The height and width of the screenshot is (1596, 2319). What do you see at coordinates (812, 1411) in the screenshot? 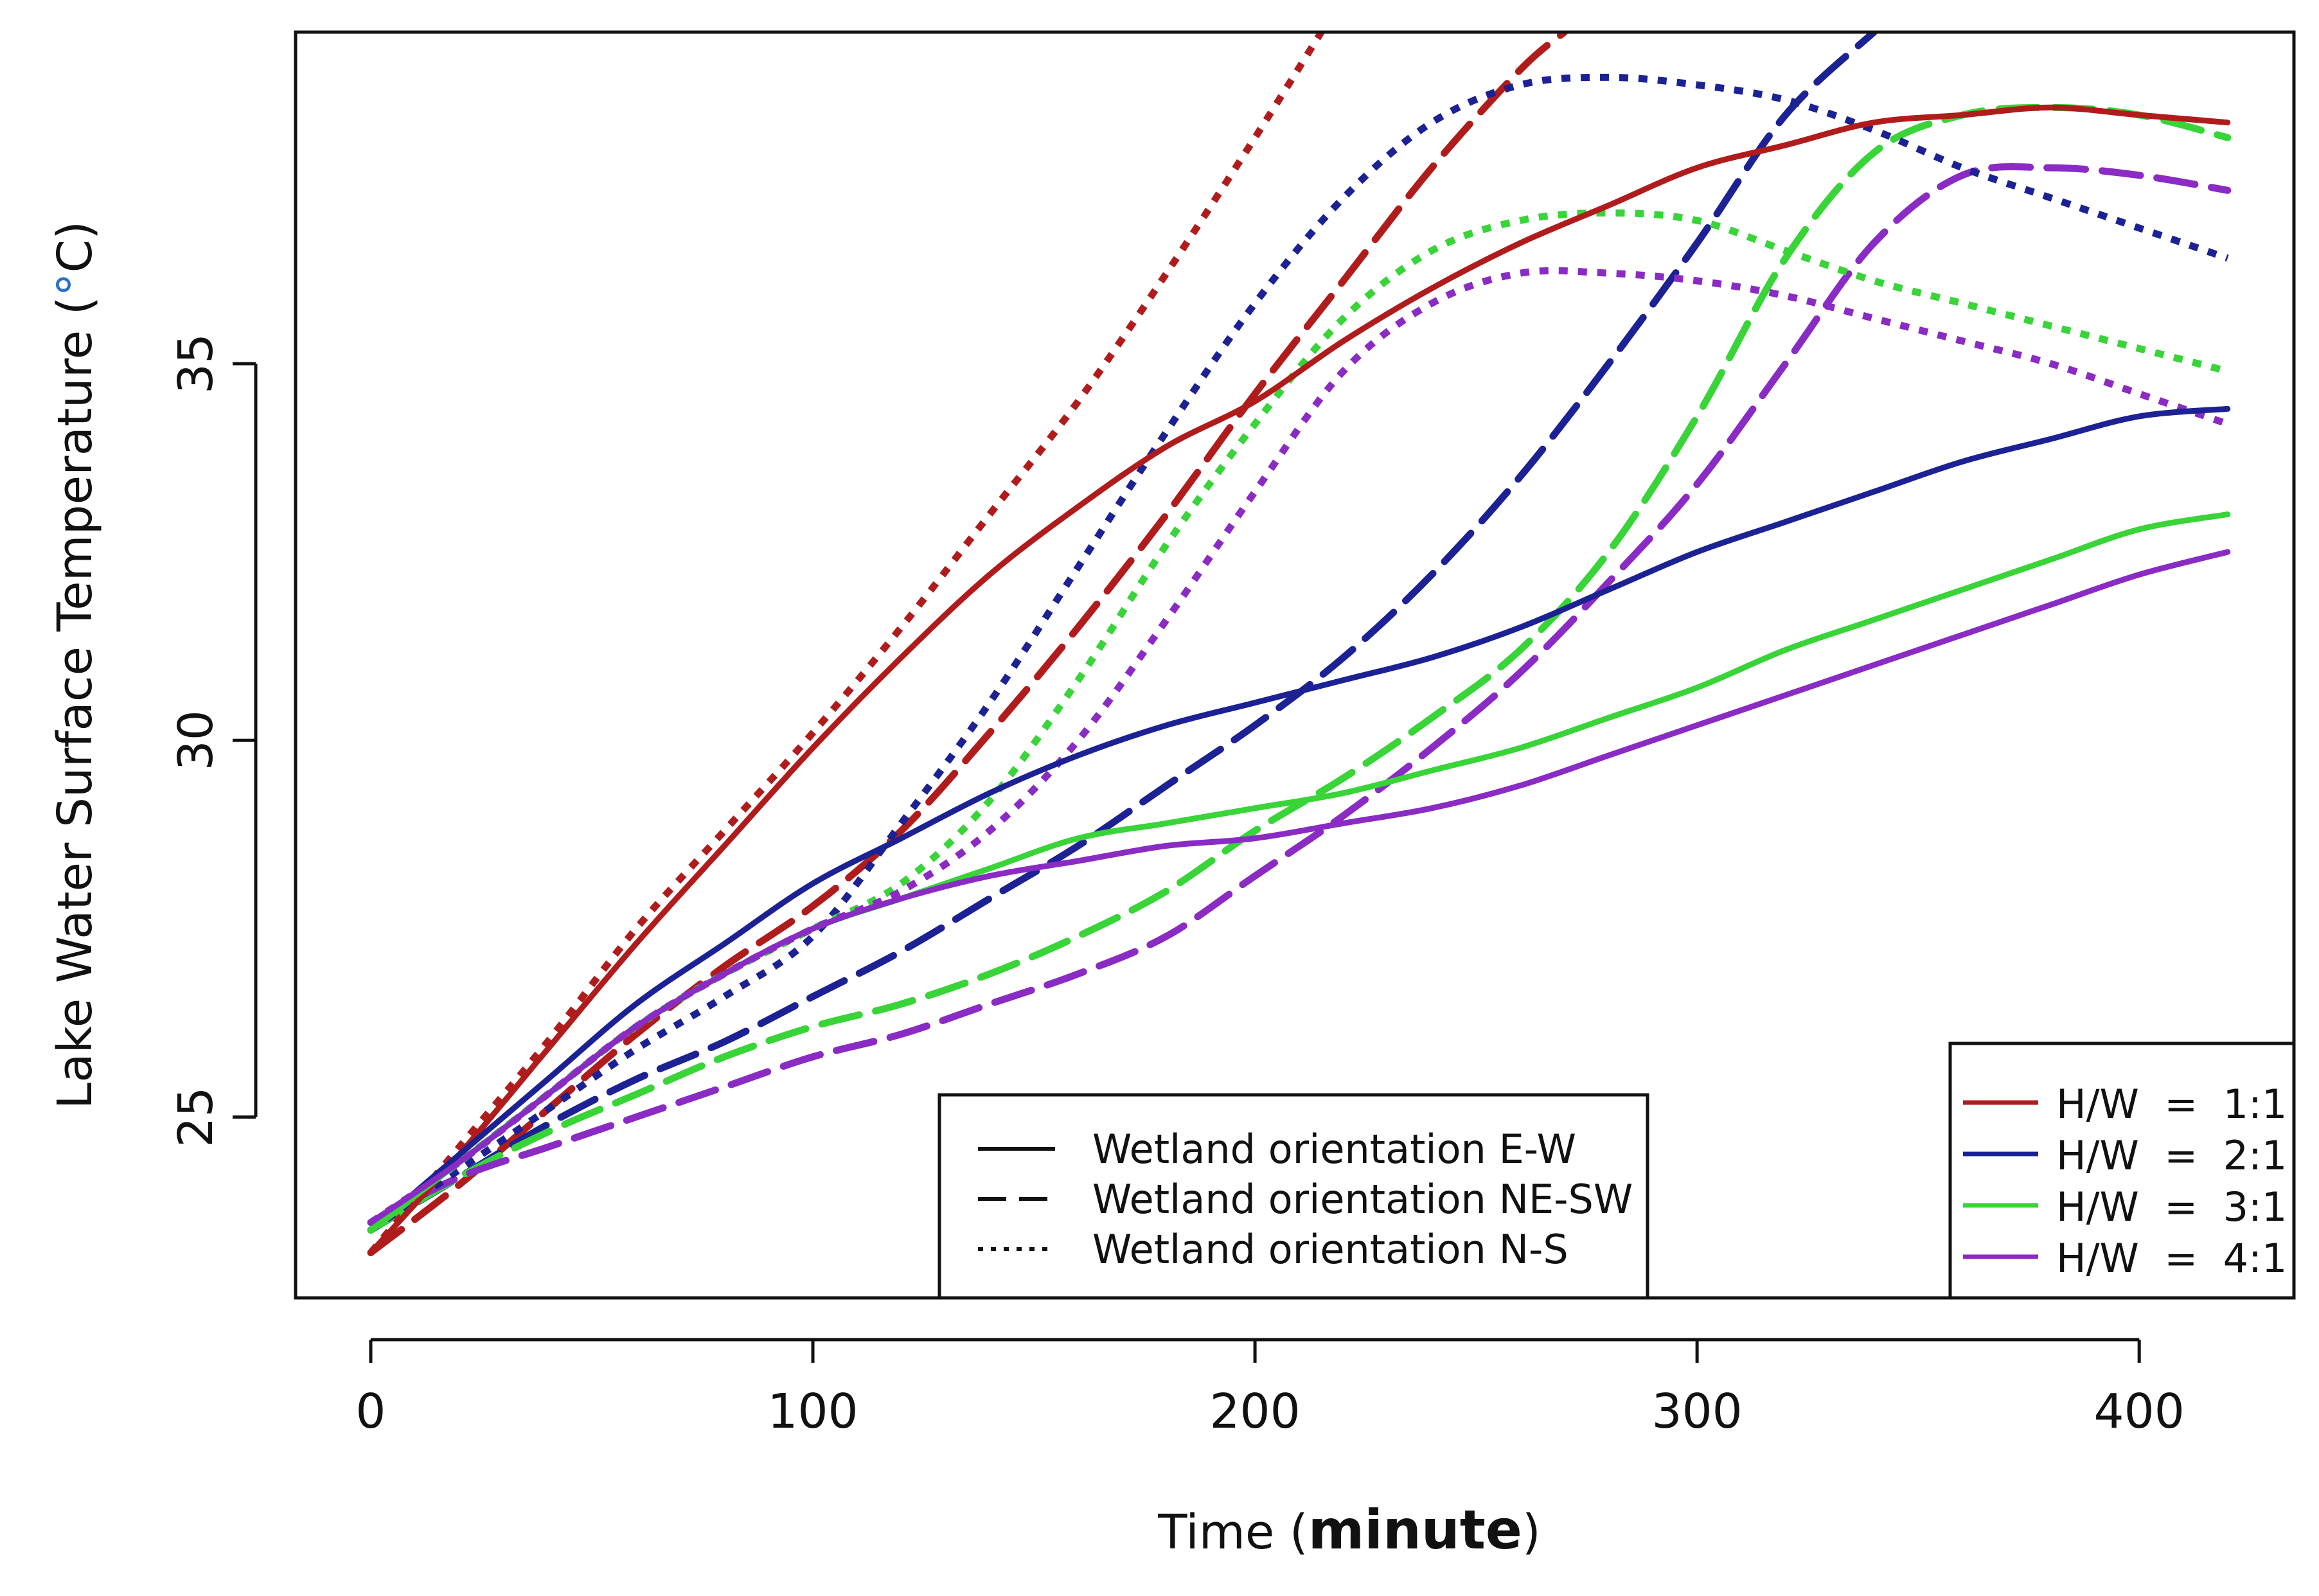
I see `x-tick-label: 100` at bounding box center [812, 1411].